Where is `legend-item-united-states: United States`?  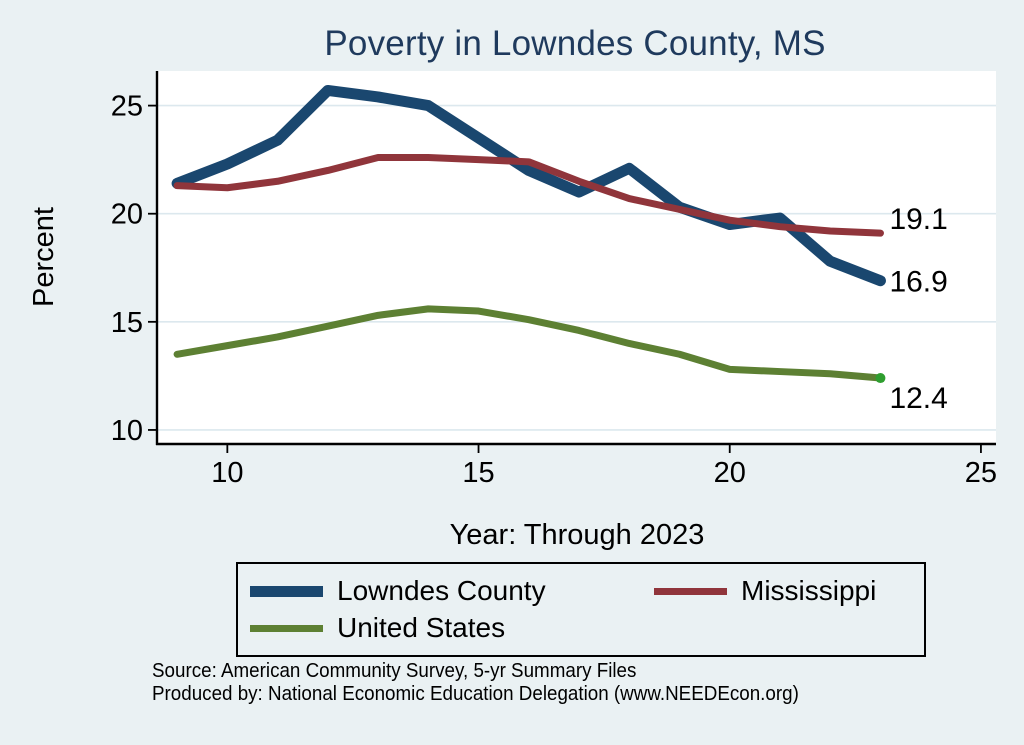 legend-item-united-states: United States is located at coordinates (452, 628).